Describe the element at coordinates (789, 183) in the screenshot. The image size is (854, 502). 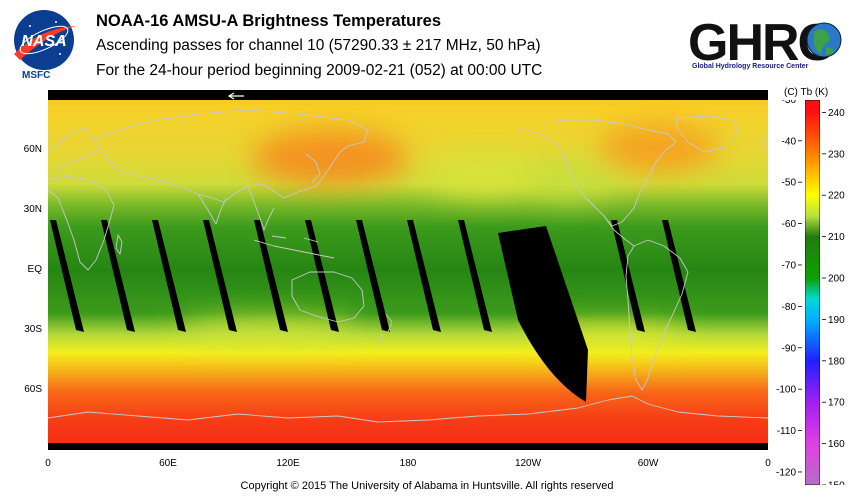
I see `colorbar-tick-label: -50` at that location.